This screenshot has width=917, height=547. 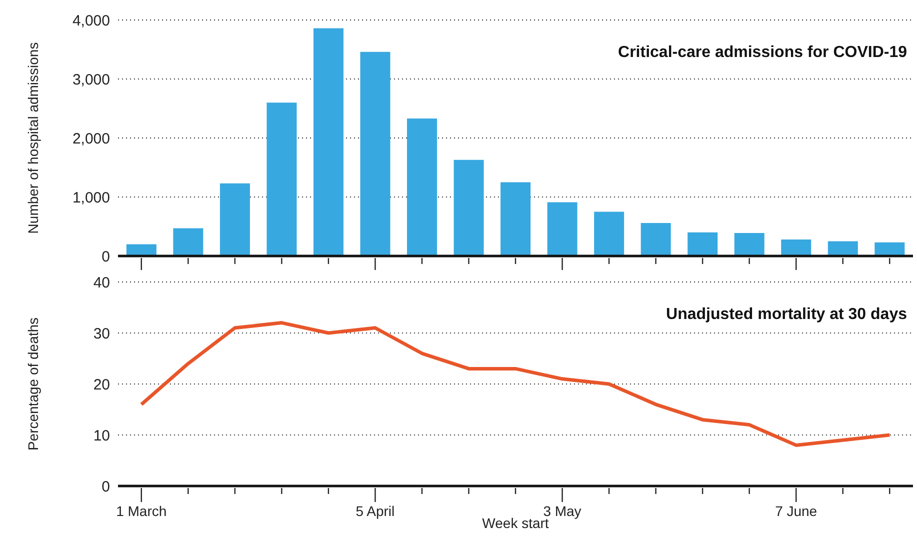 What do you see at coordinates (796, 511) in the screenshot?
I see `x-tick-label: 7 June` at bounding box center [796, 511].